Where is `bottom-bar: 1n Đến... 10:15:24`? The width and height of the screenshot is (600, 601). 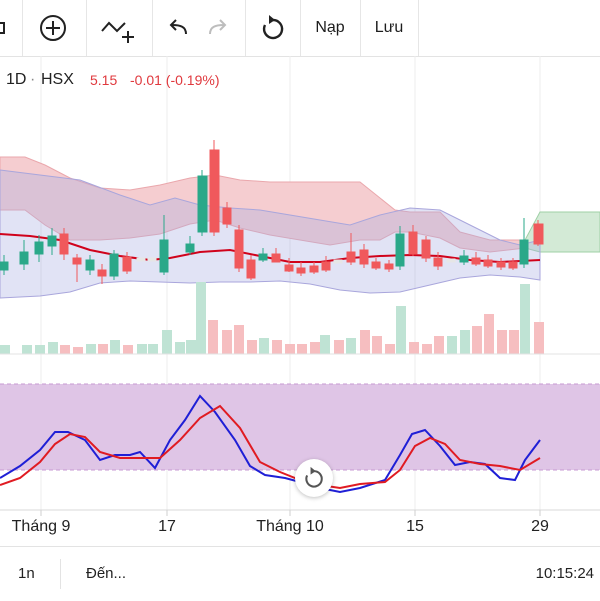 bottom-bar: 1n Đến... 10:15:24 is located at coordinates (300, 573).